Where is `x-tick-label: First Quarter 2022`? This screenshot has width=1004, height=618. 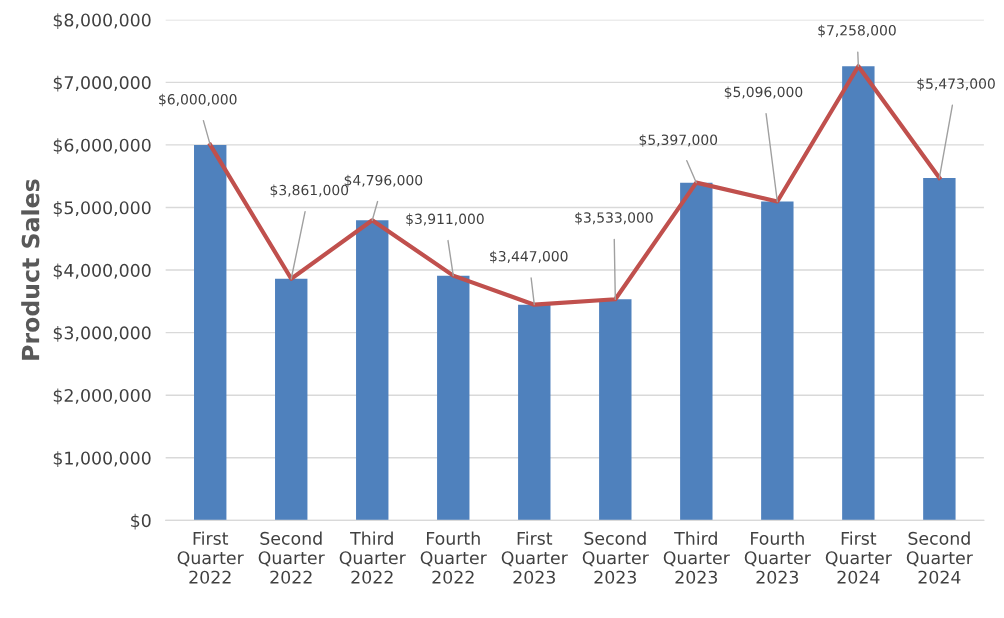 x-tick-label: First Quarter 2022 is located at coordinates (210, 557).